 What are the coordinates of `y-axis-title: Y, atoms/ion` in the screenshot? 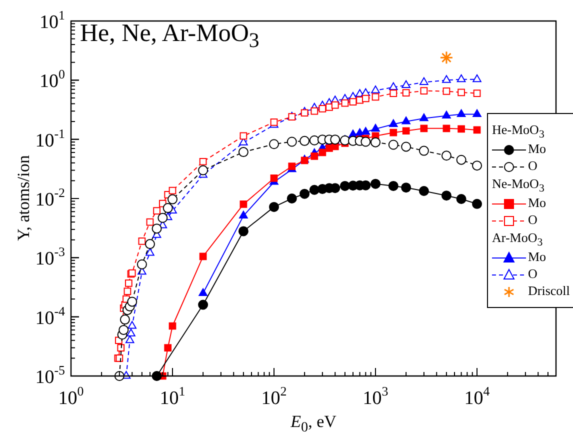 It's located at (24, 198).